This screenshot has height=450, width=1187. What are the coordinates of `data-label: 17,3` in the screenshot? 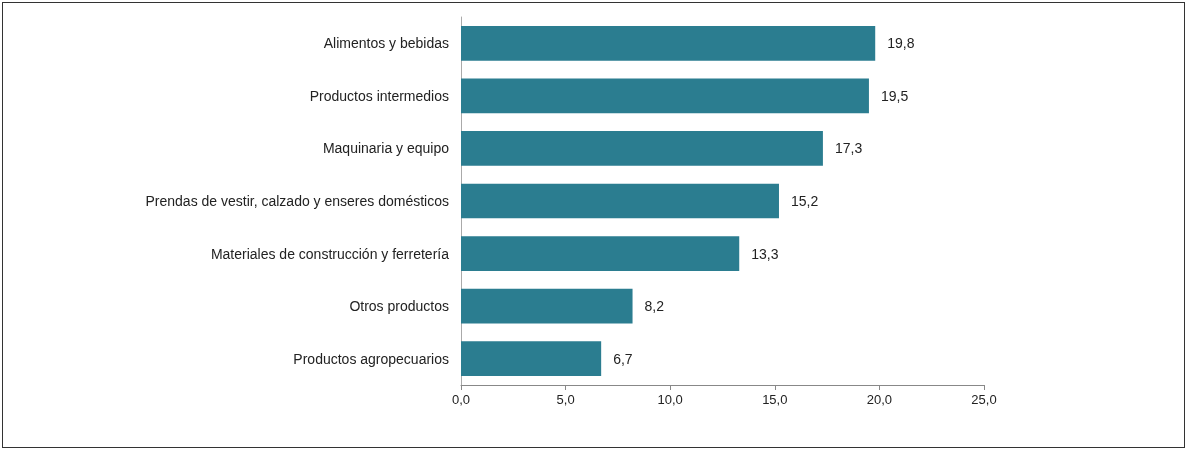 It's located at (848, 148).